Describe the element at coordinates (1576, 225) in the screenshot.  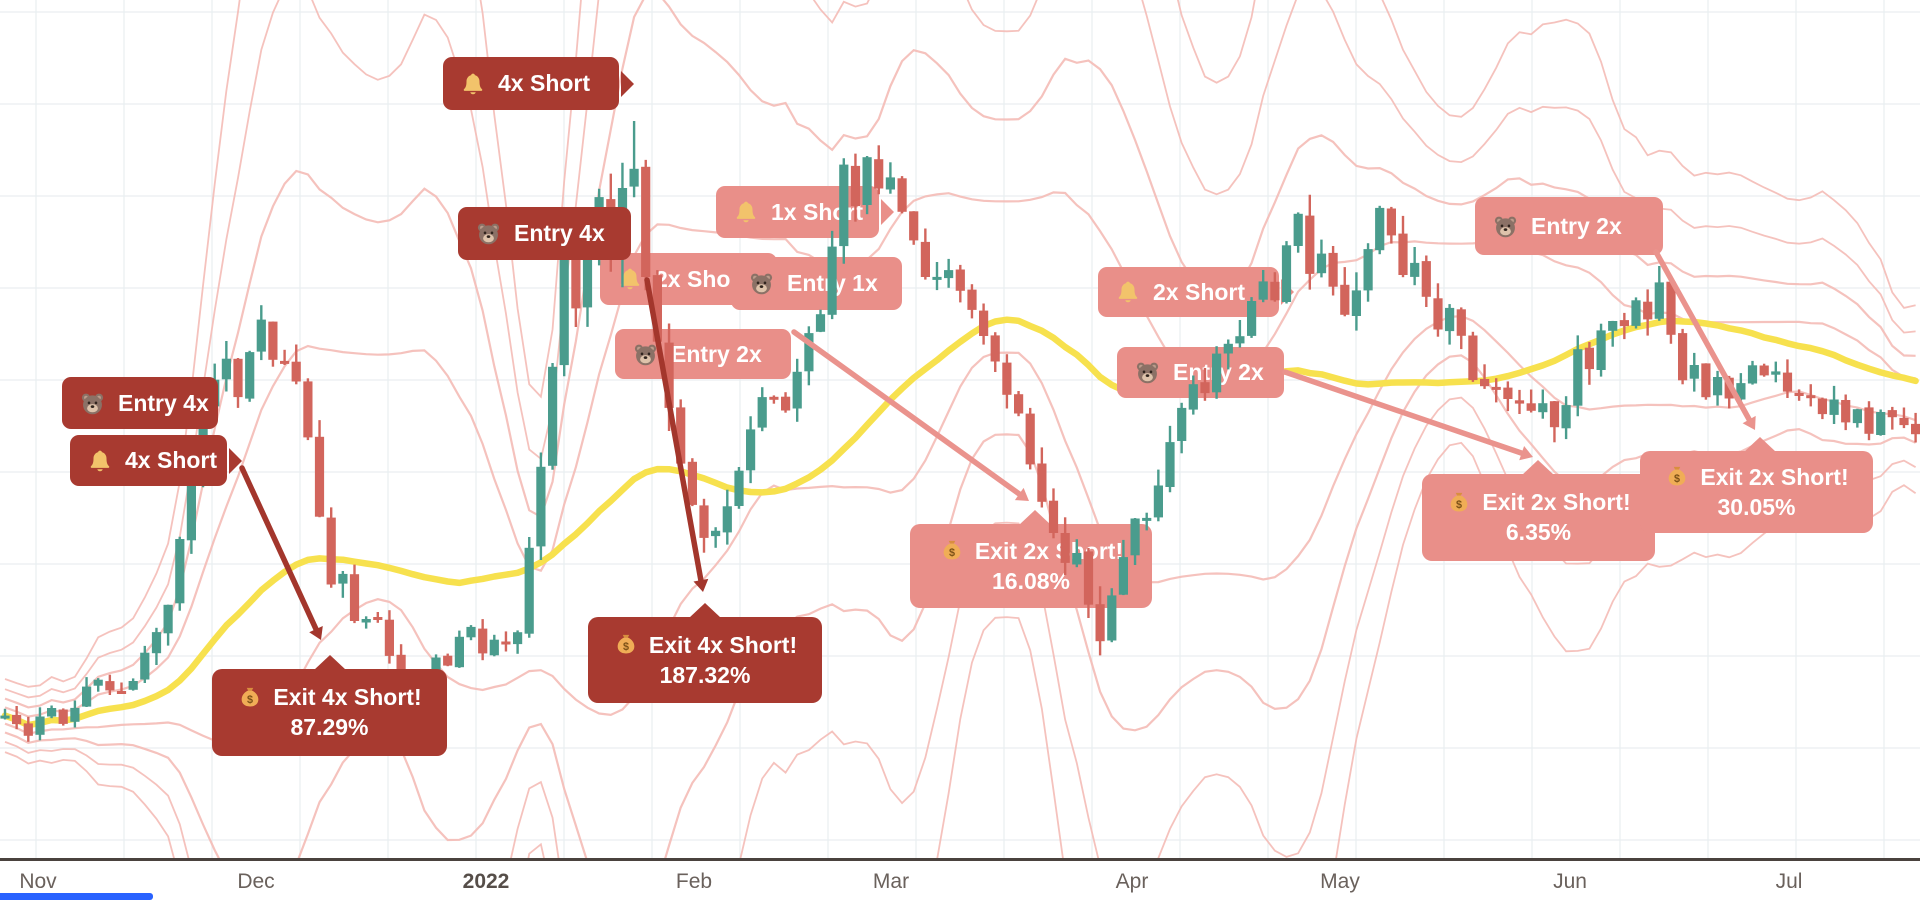
I see `entry-2x-jun-label: Entry 2x` at that location.